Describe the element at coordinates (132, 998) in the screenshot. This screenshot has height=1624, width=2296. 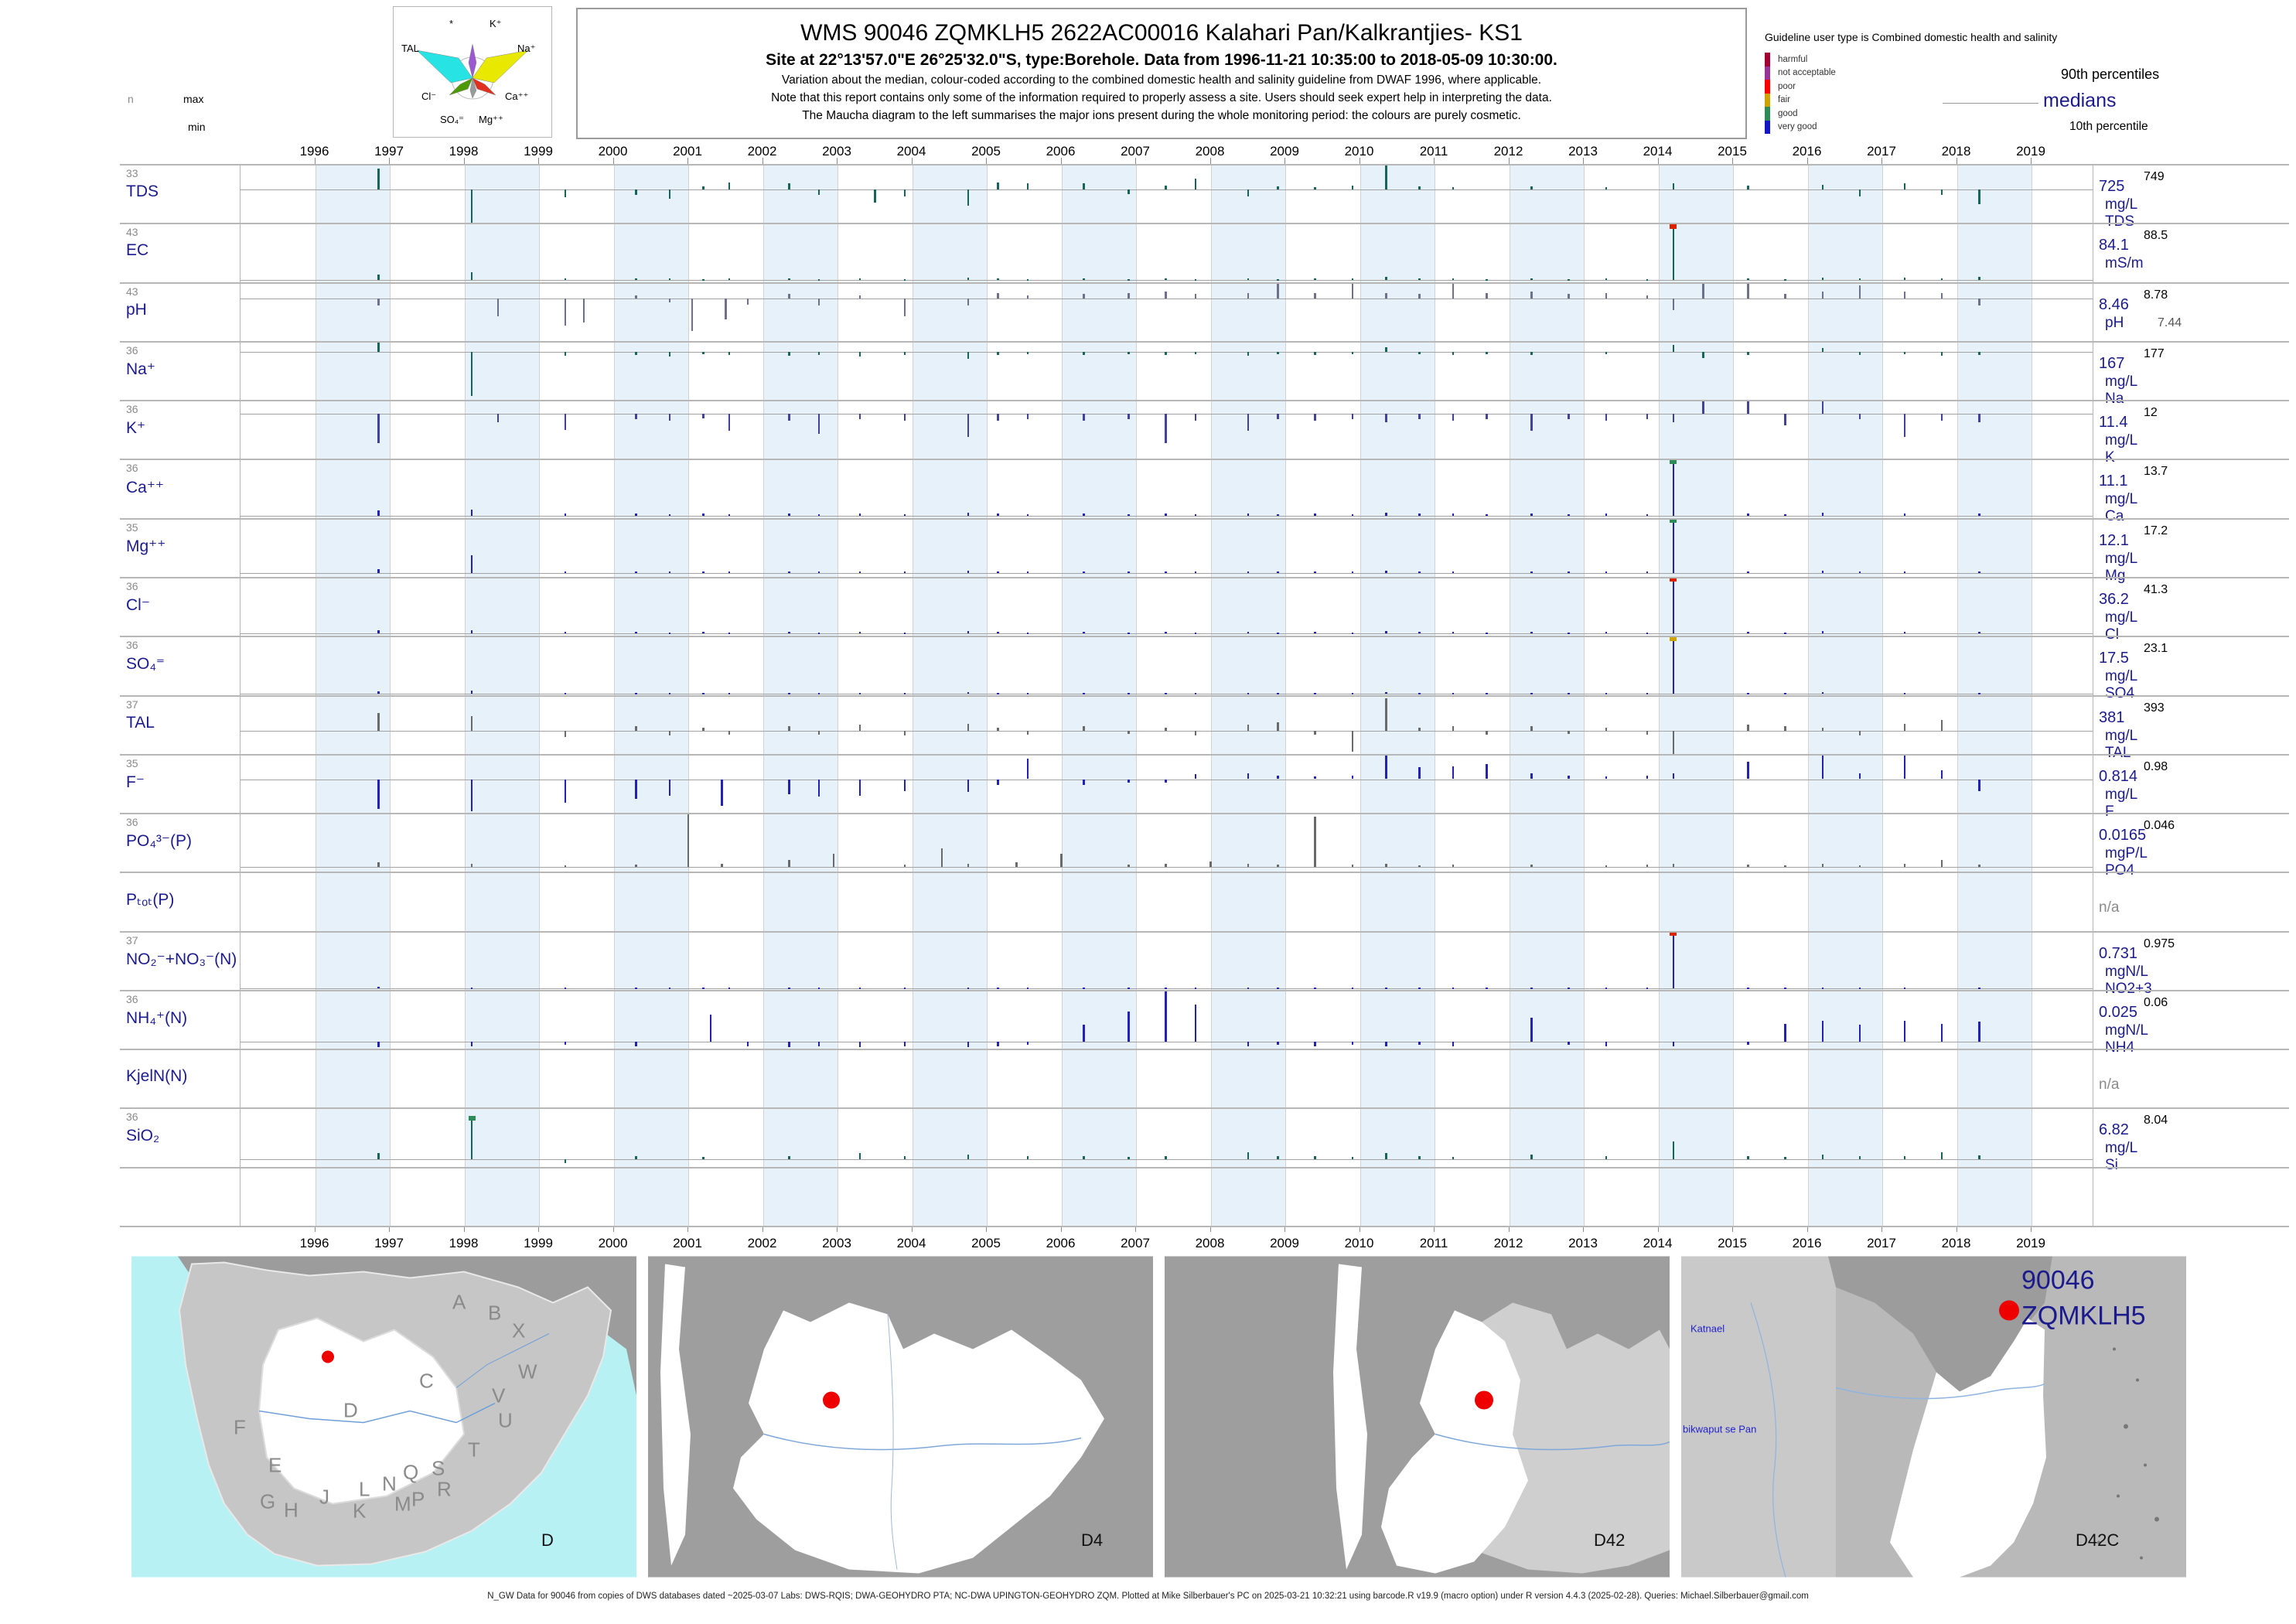
I see `sample-count: 36` at that location.